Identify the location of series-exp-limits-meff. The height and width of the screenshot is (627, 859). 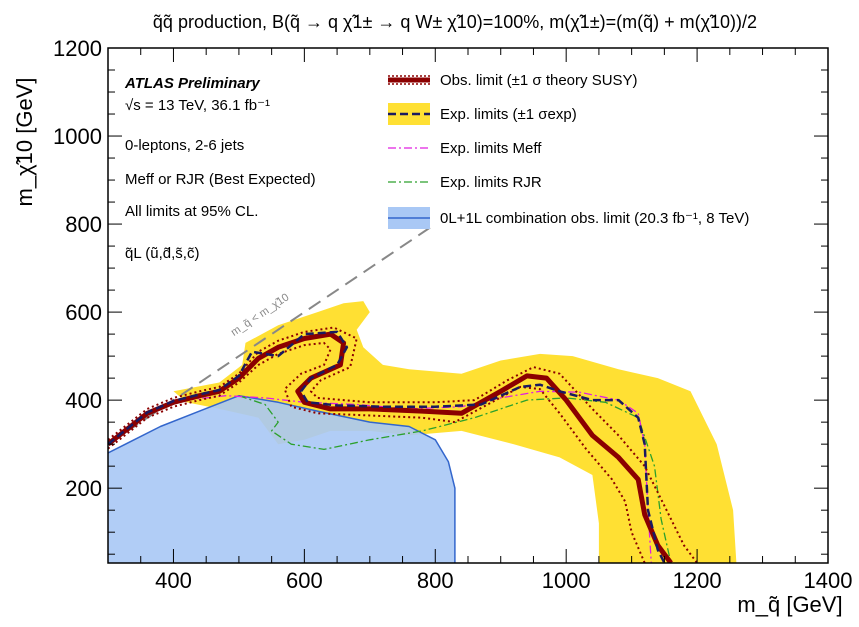
(419, 476).